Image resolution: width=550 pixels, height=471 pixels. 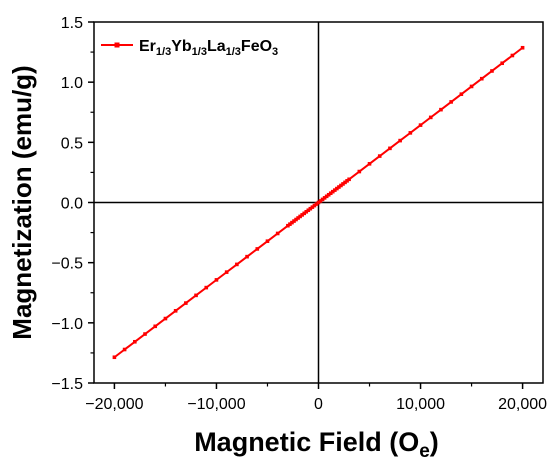 What do you see at coordinates (318, 404) in the screenshot?
I see `x-tick-label: 0` at bounding box center [318, 404].